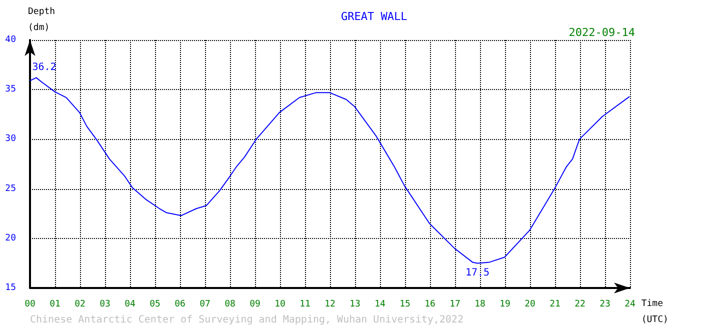 The image size is (710, 328). What do you see at coordinates (380, 305) in the screenshot?
I see `x-tick-label: 14` at bounding box center [380, 305].